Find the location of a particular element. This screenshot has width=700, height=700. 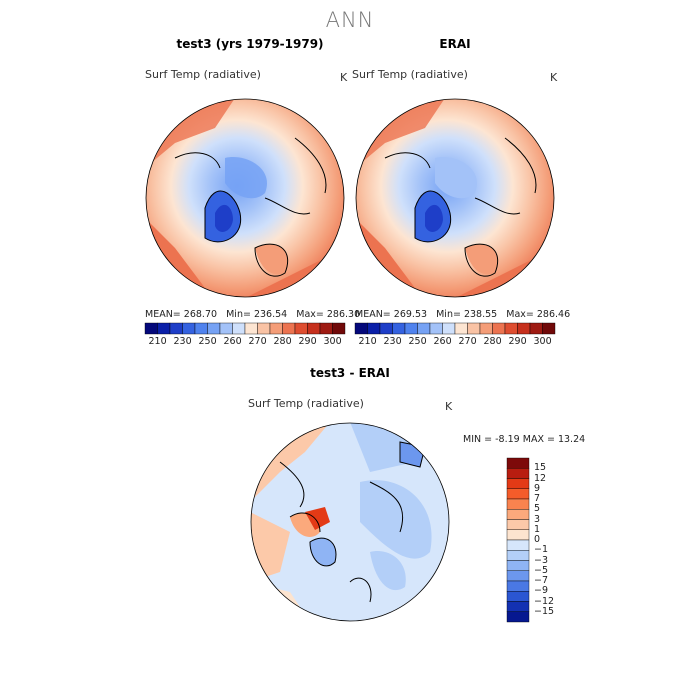

colorbar-tick-label: −3 is located at coordinates (541, 560).